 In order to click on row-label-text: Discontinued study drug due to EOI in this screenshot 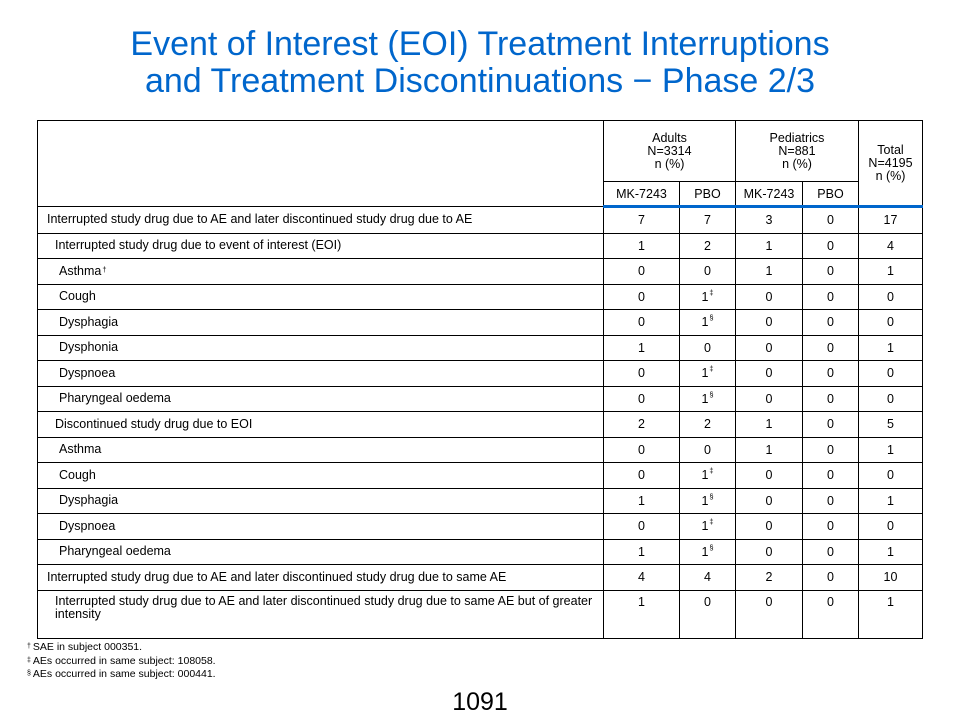, I will do `click(154, 423)`.